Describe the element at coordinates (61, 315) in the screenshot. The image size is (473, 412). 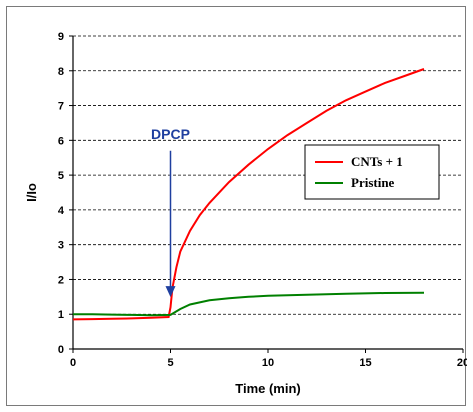
I see `y-tick-label: 1` at that location.